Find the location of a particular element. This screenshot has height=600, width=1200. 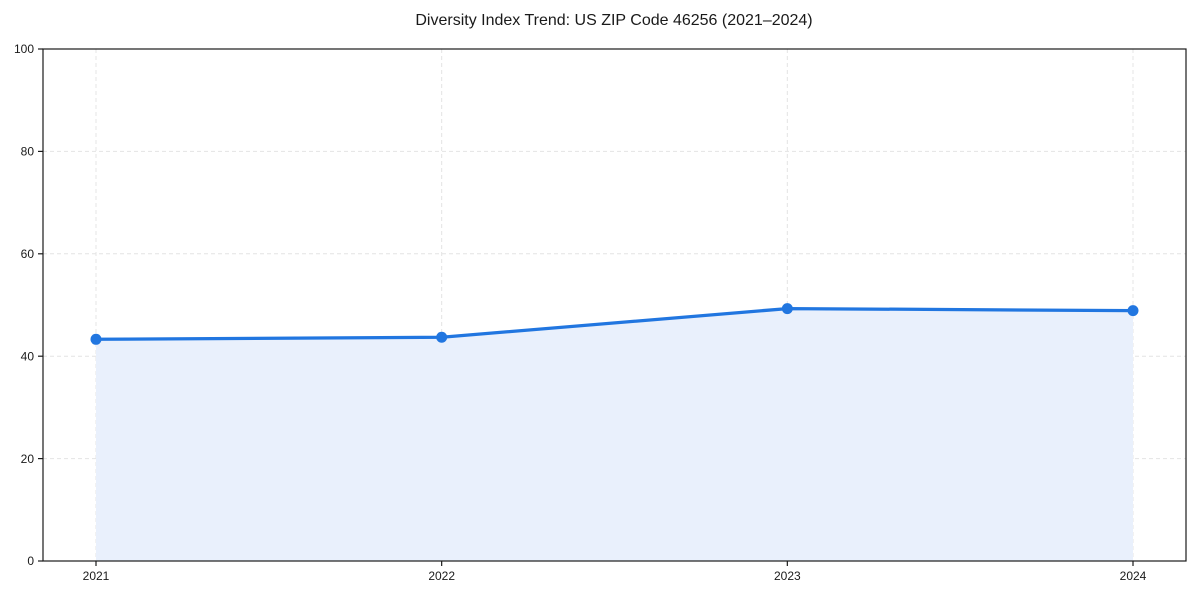

y-tick-label-100: 100 is located at coordinates (24, 49).